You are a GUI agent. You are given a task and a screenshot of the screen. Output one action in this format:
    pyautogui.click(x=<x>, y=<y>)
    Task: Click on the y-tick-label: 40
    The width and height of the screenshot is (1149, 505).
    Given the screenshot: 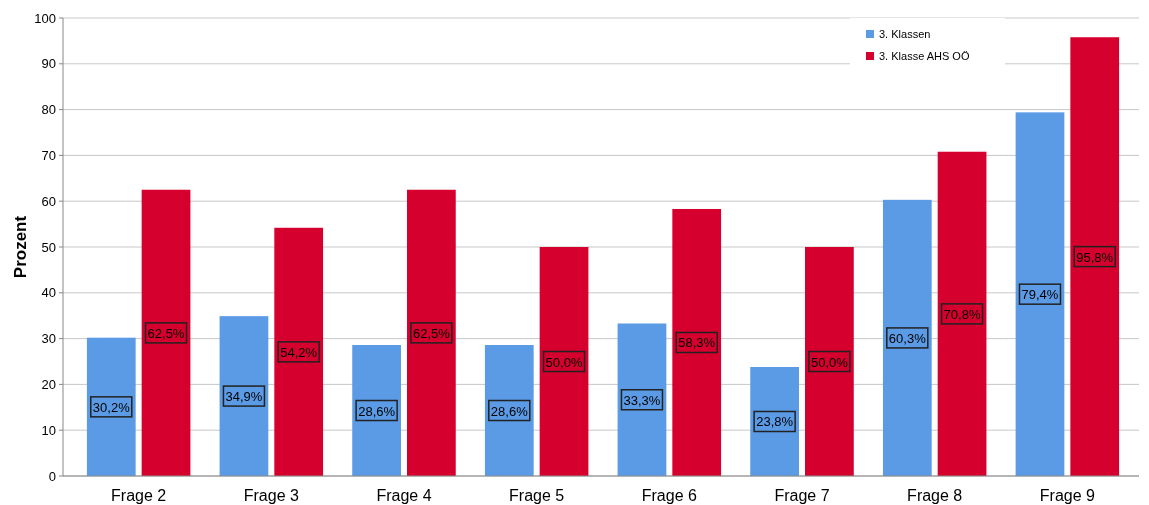 What is the action you would take?
    pyautogui.click(x=48, y=293)
    